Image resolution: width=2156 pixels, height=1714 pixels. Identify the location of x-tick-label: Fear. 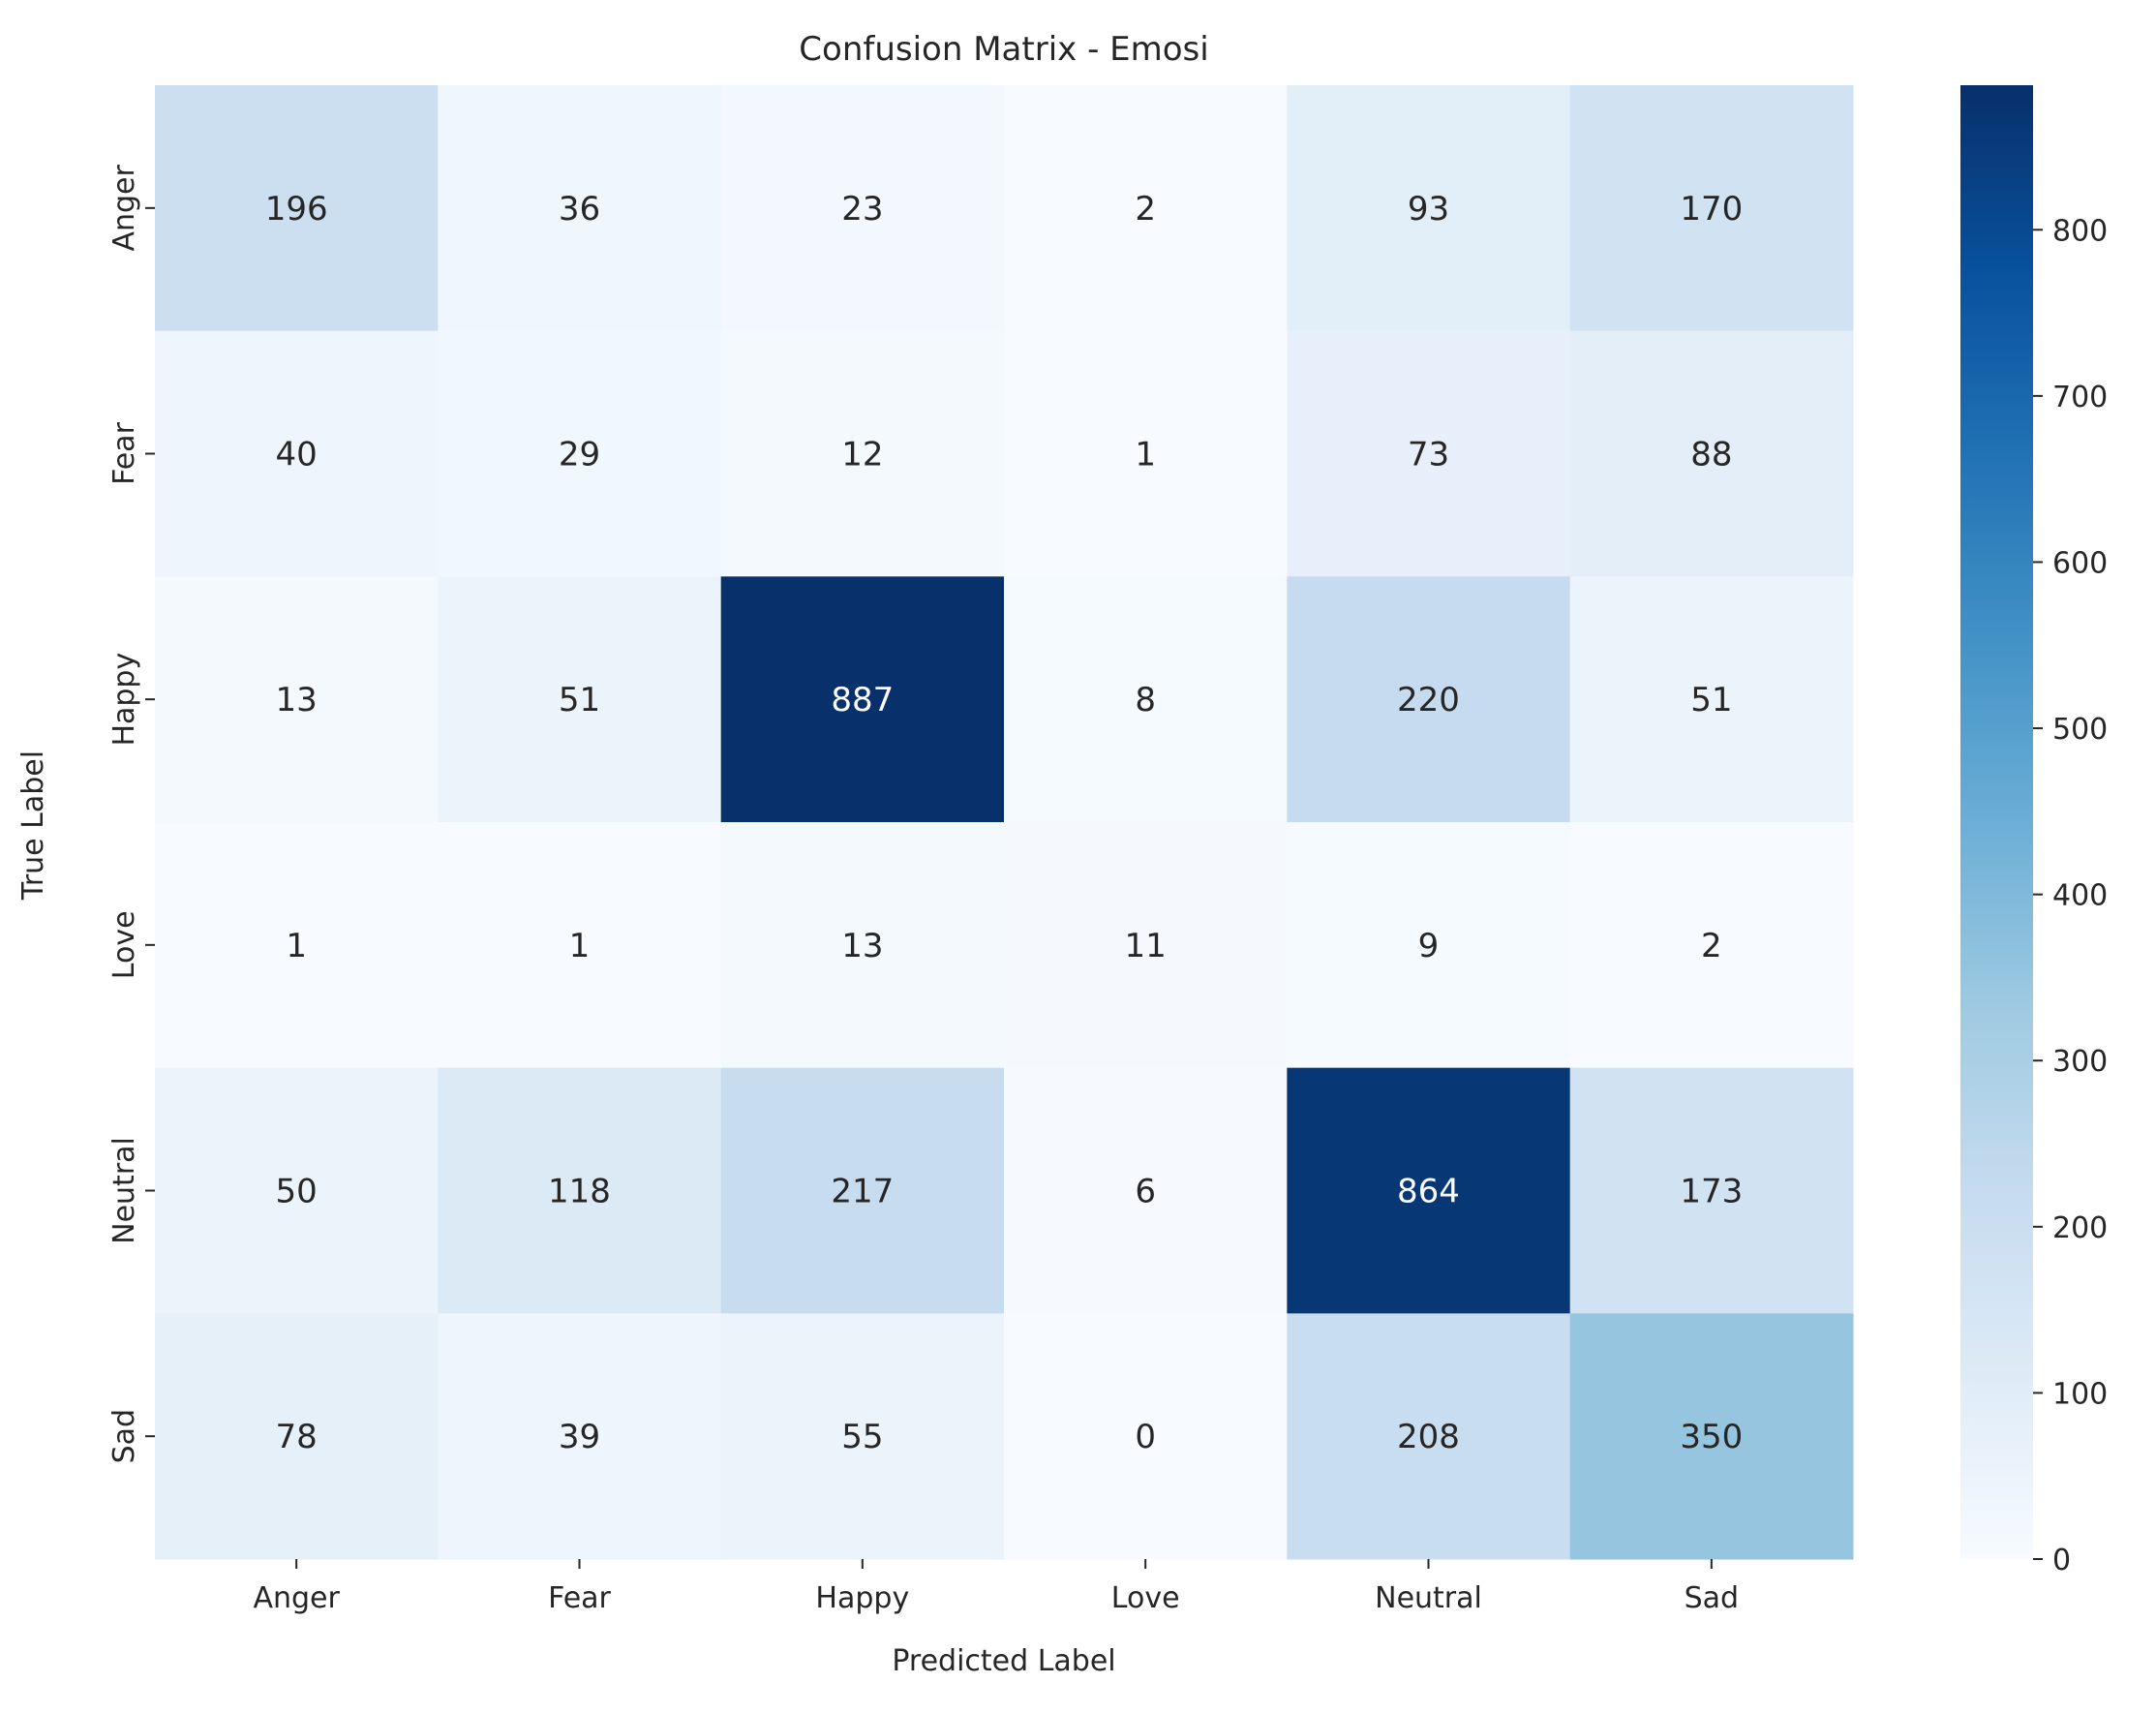
(580, 1598).